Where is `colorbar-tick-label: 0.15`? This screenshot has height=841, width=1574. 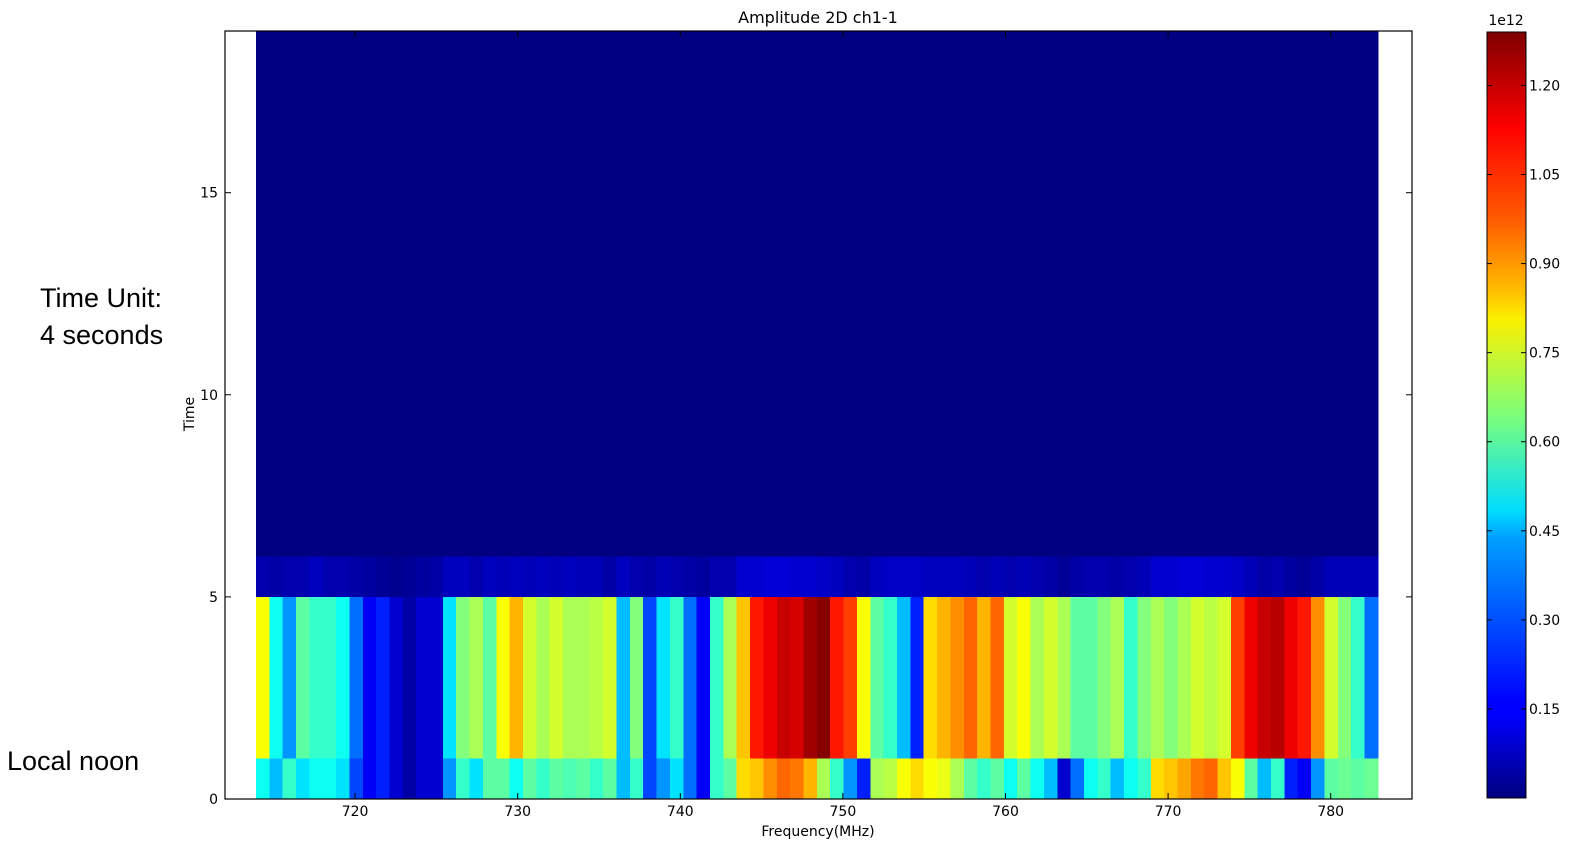 colorbar-tick-label: 0.15 is located at coordinates (1544, 710).